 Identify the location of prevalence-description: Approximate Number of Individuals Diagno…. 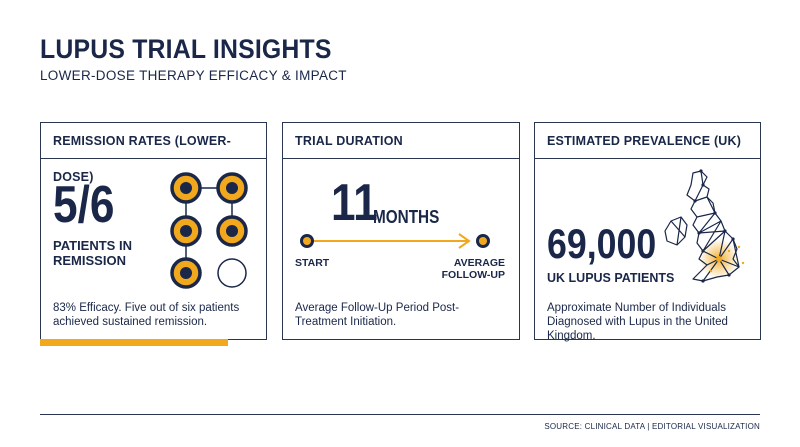
(637, 322).